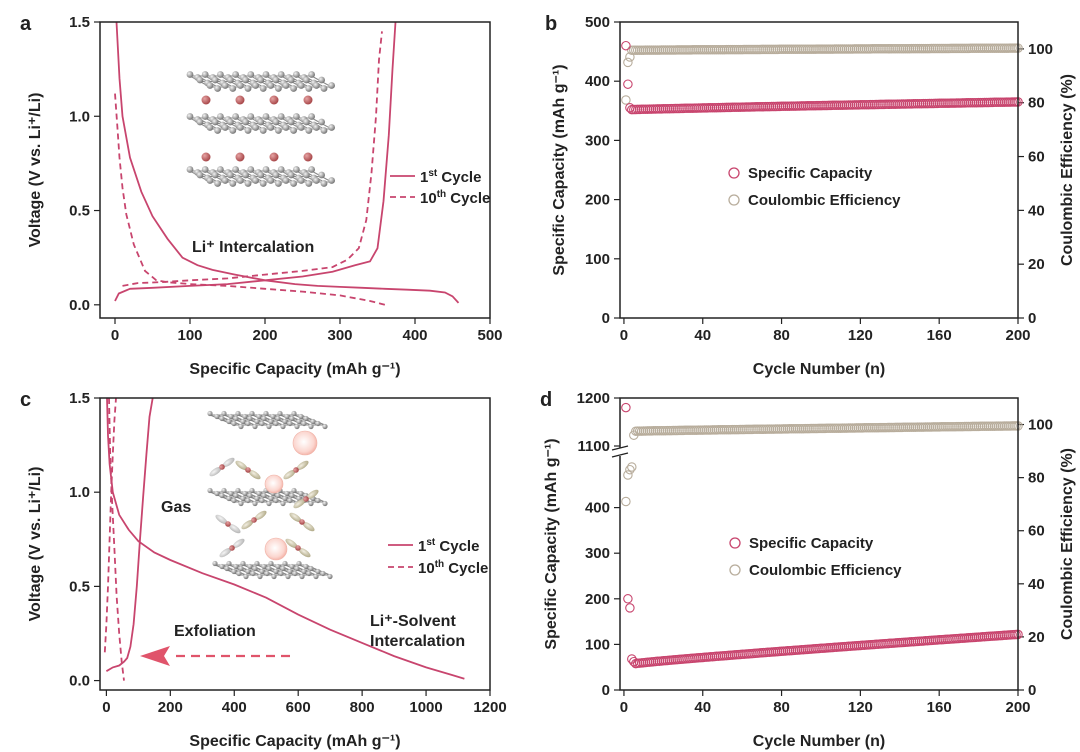  Describe the element at coordinates (425, 707) in the screenshot. I see `c-xtick-label: 1000` at that location.